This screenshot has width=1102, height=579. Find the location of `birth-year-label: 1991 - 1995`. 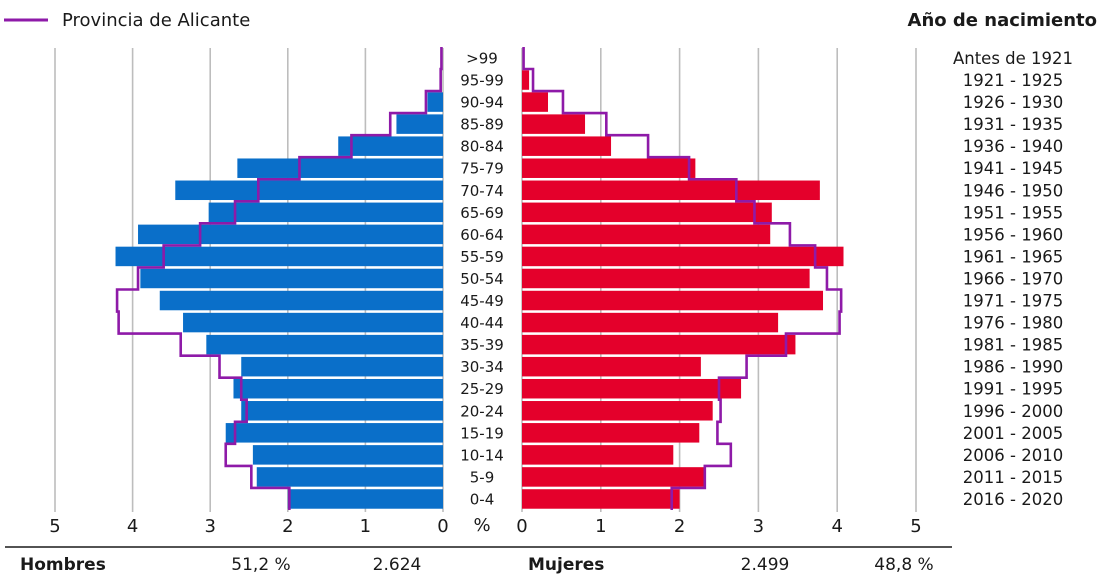

birth-year-label: 1991 - 1995 is located at coordinates (1013, 389).